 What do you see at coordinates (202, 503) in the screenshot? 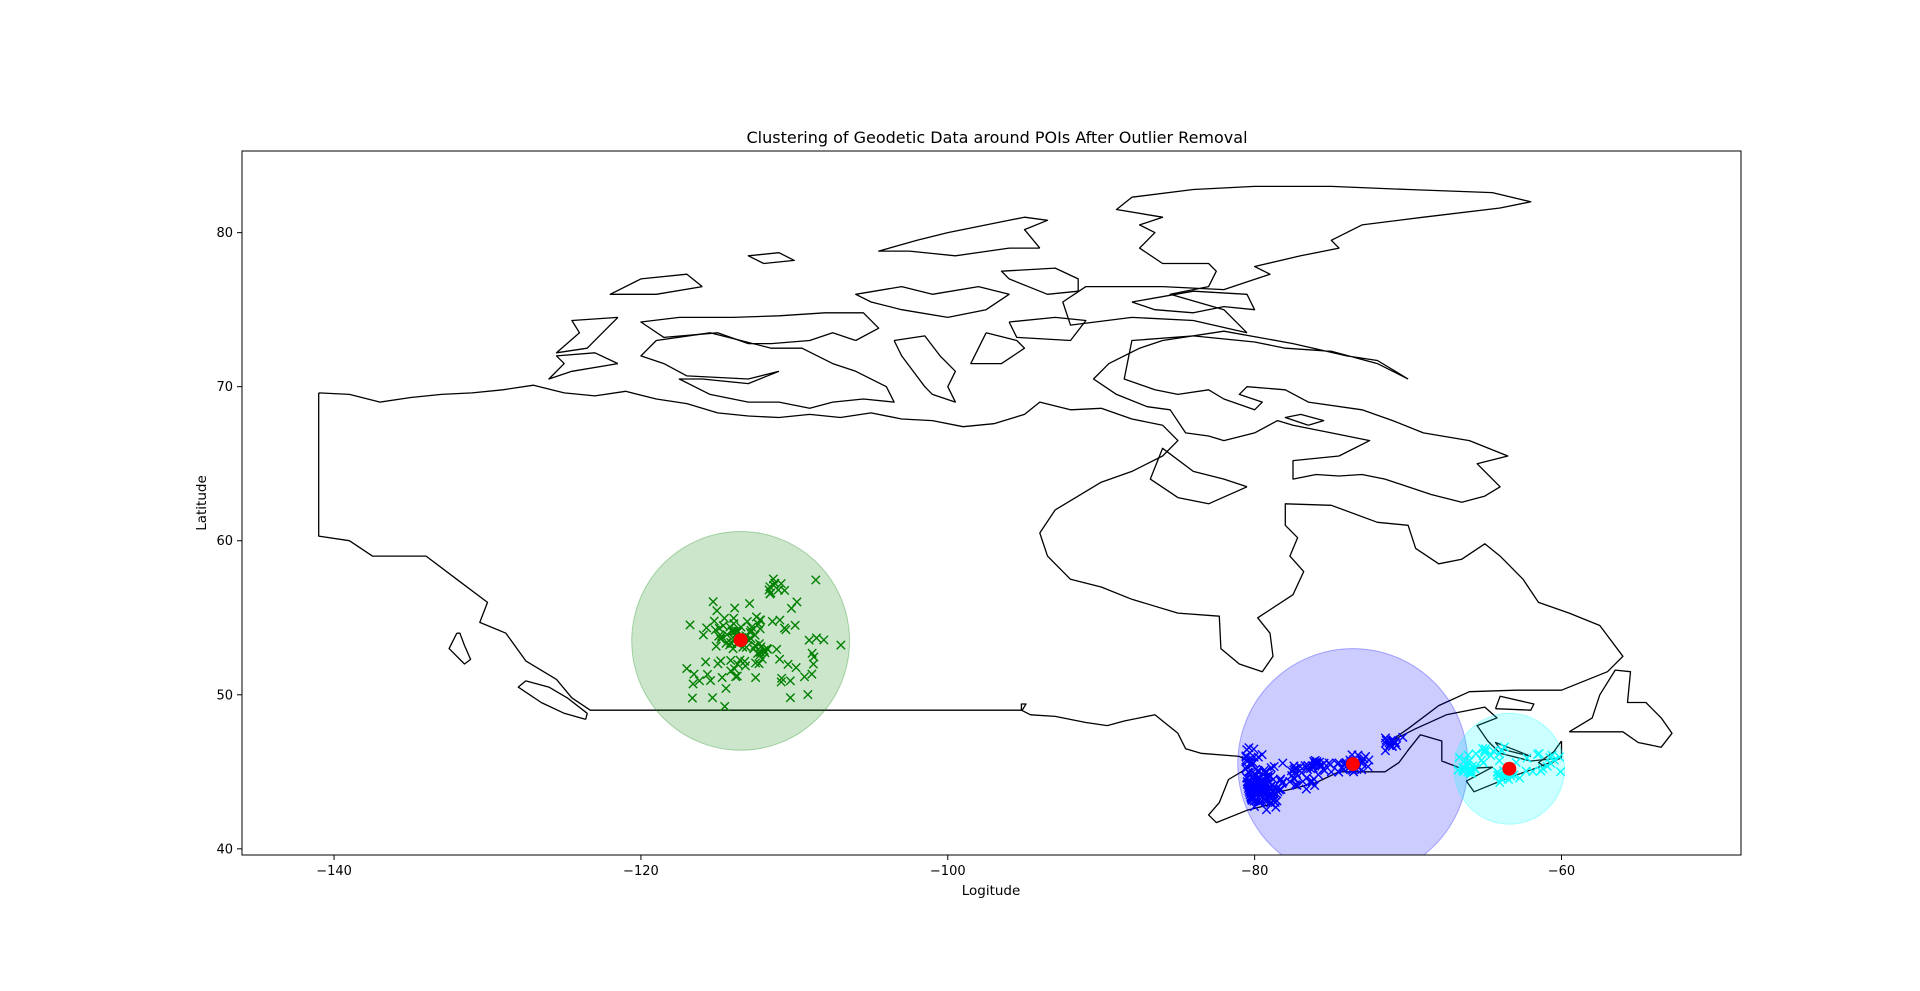
I see `y-axis-label: Latitude` at bounding box center [202, 503].